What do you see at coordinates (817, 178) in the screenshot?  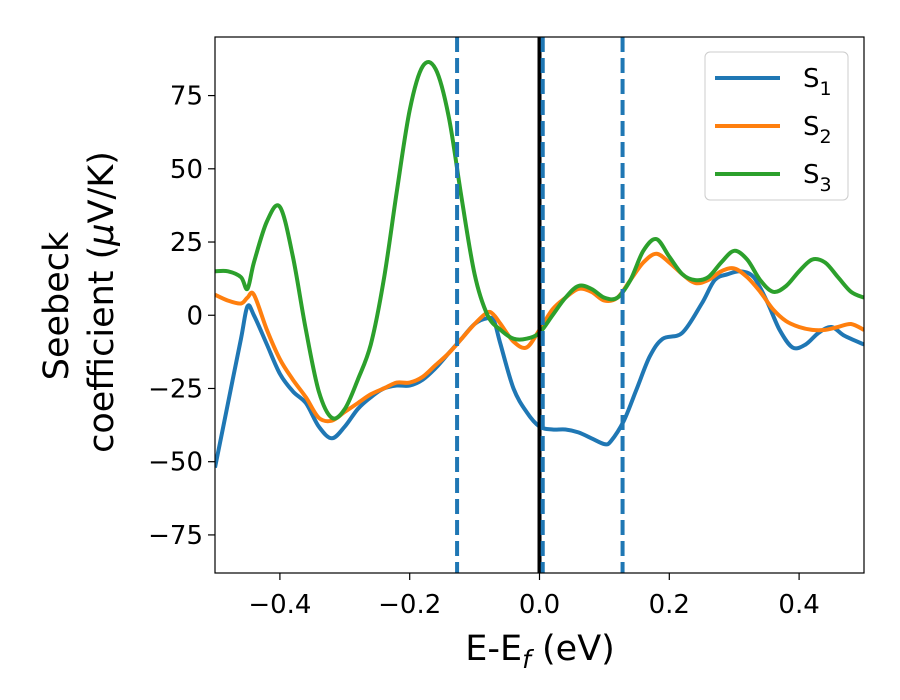 I see `legend-label-s3: S3` at bounding box center [817, 178].